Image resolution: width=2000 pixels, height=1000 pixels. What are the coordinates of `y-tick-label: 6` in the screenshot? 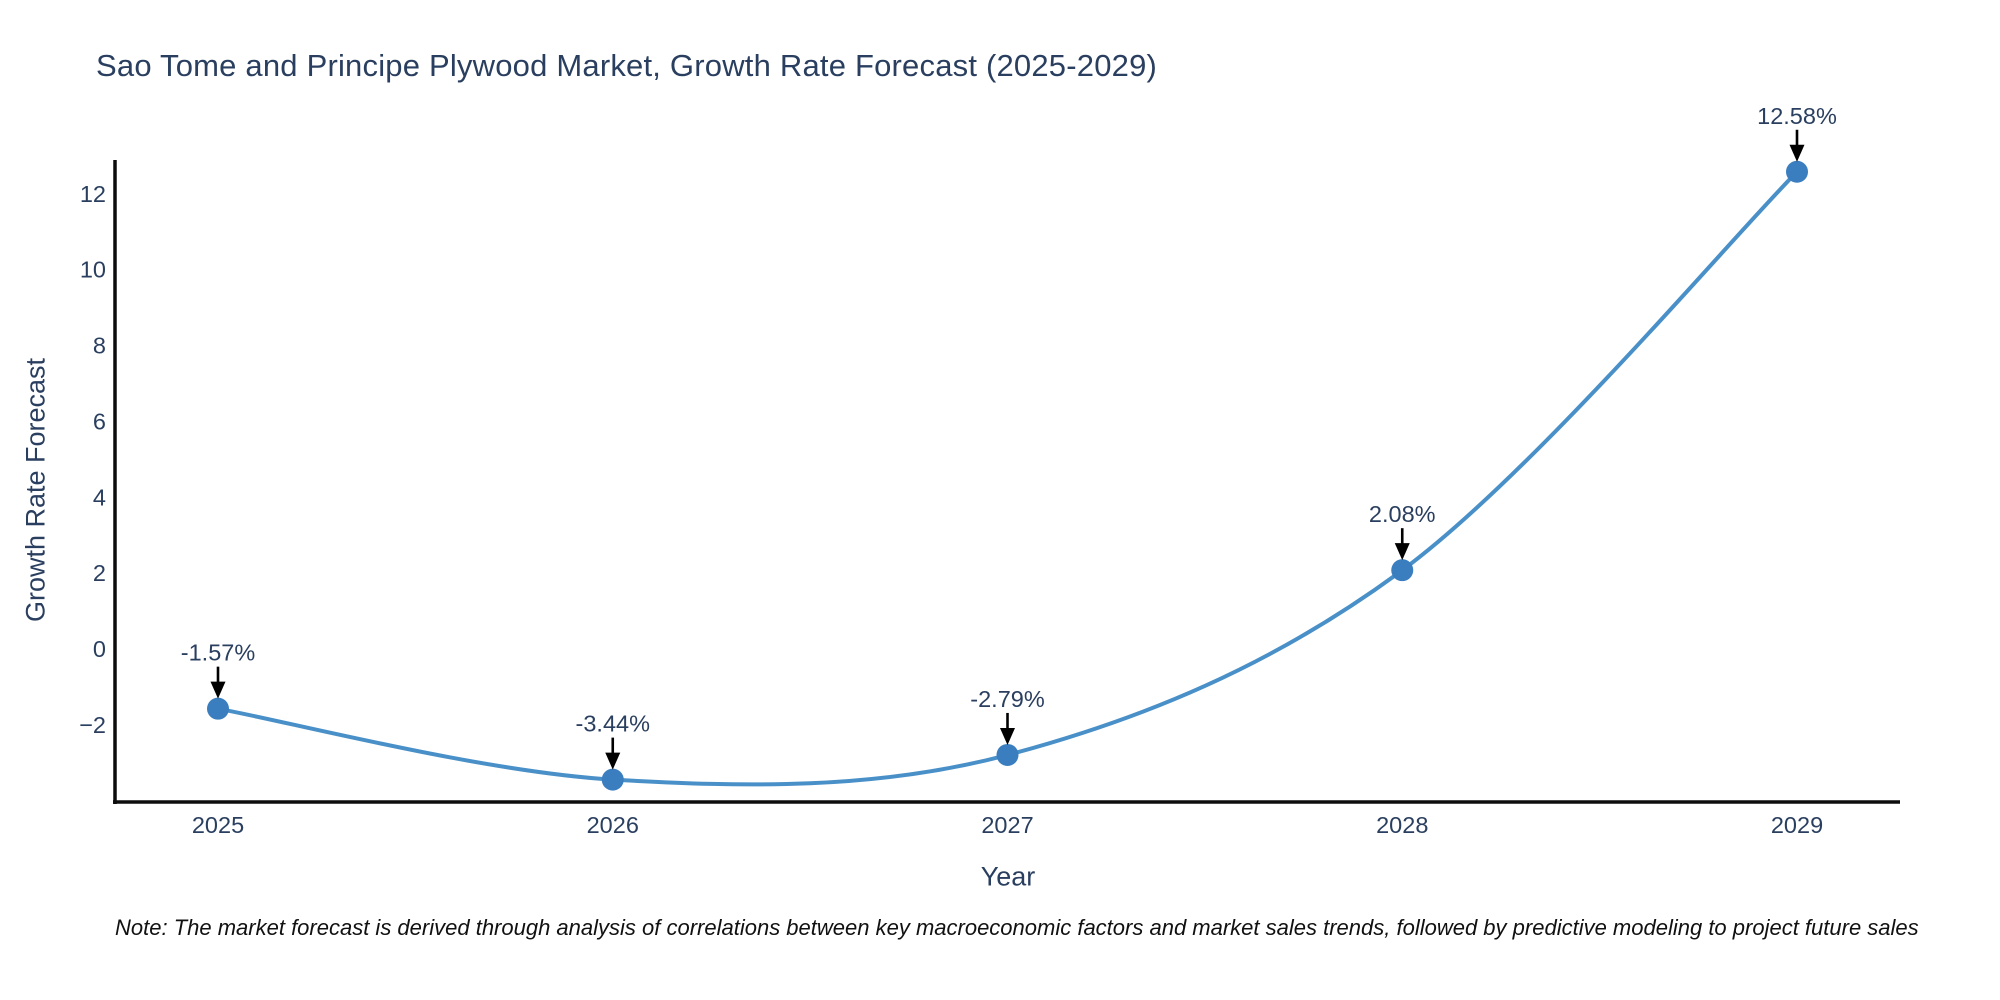 It's located at (99, 421).